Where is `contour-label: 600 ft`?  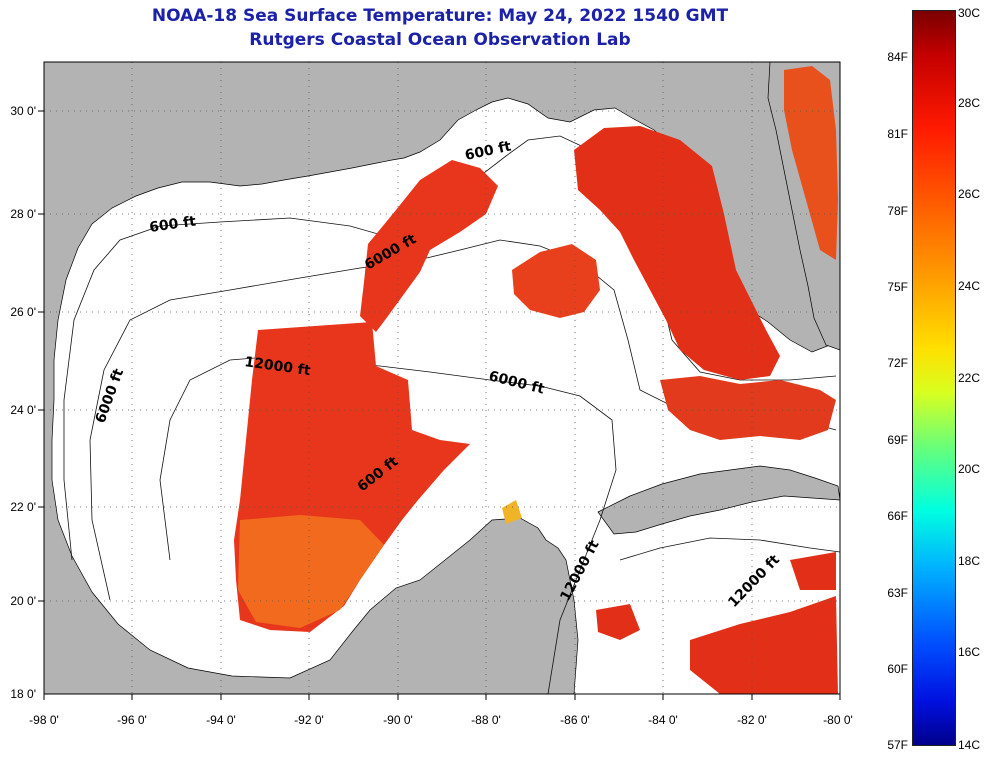
contour-label: 600 ft is located at coordinates (172, 225).